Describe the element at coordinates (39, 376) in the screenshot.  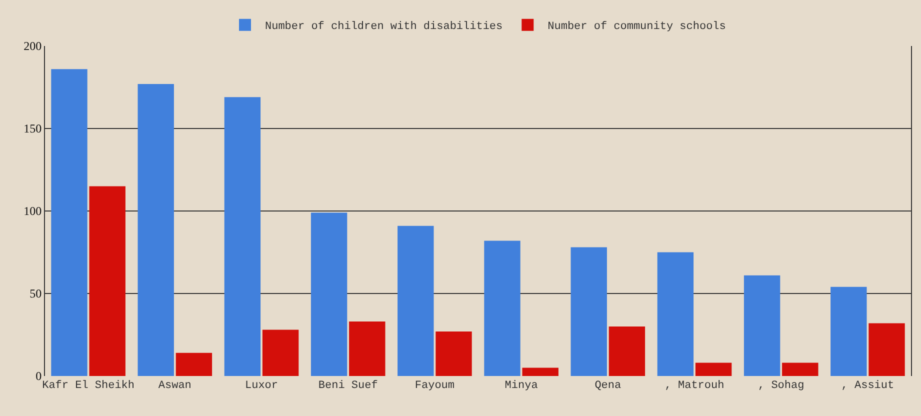
I see `y-tick-label: 0` at that location.